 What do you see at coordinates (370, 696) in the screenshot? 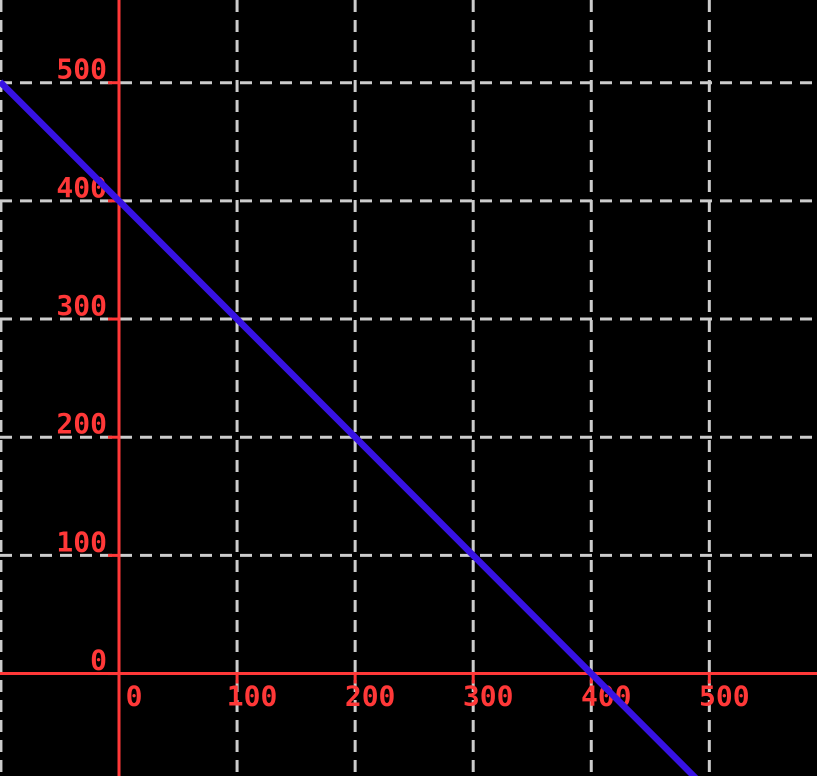
I see `x-tick-label: 200` at bounding box center [370, 696].